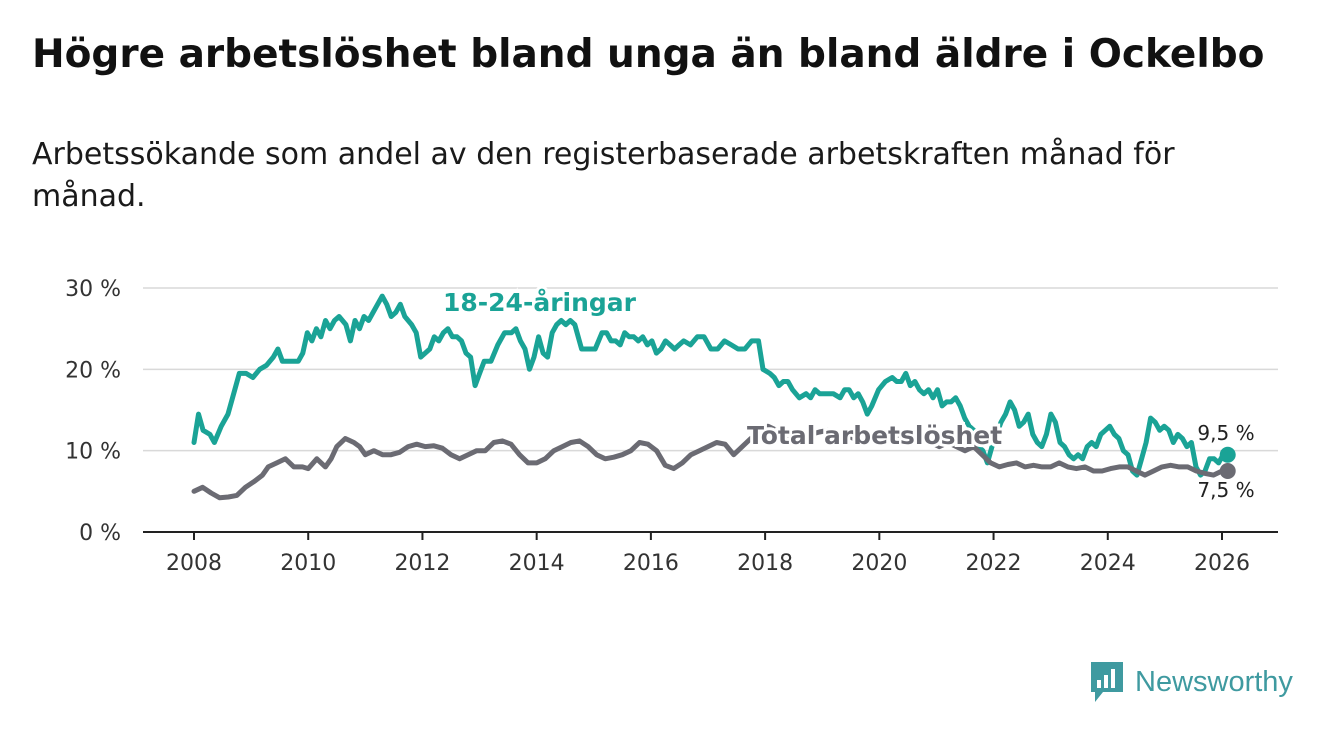 The width and height of the screenshot is (1340, 734). I want to click on brand-logo: Newsworthy, so click(1191, 682).